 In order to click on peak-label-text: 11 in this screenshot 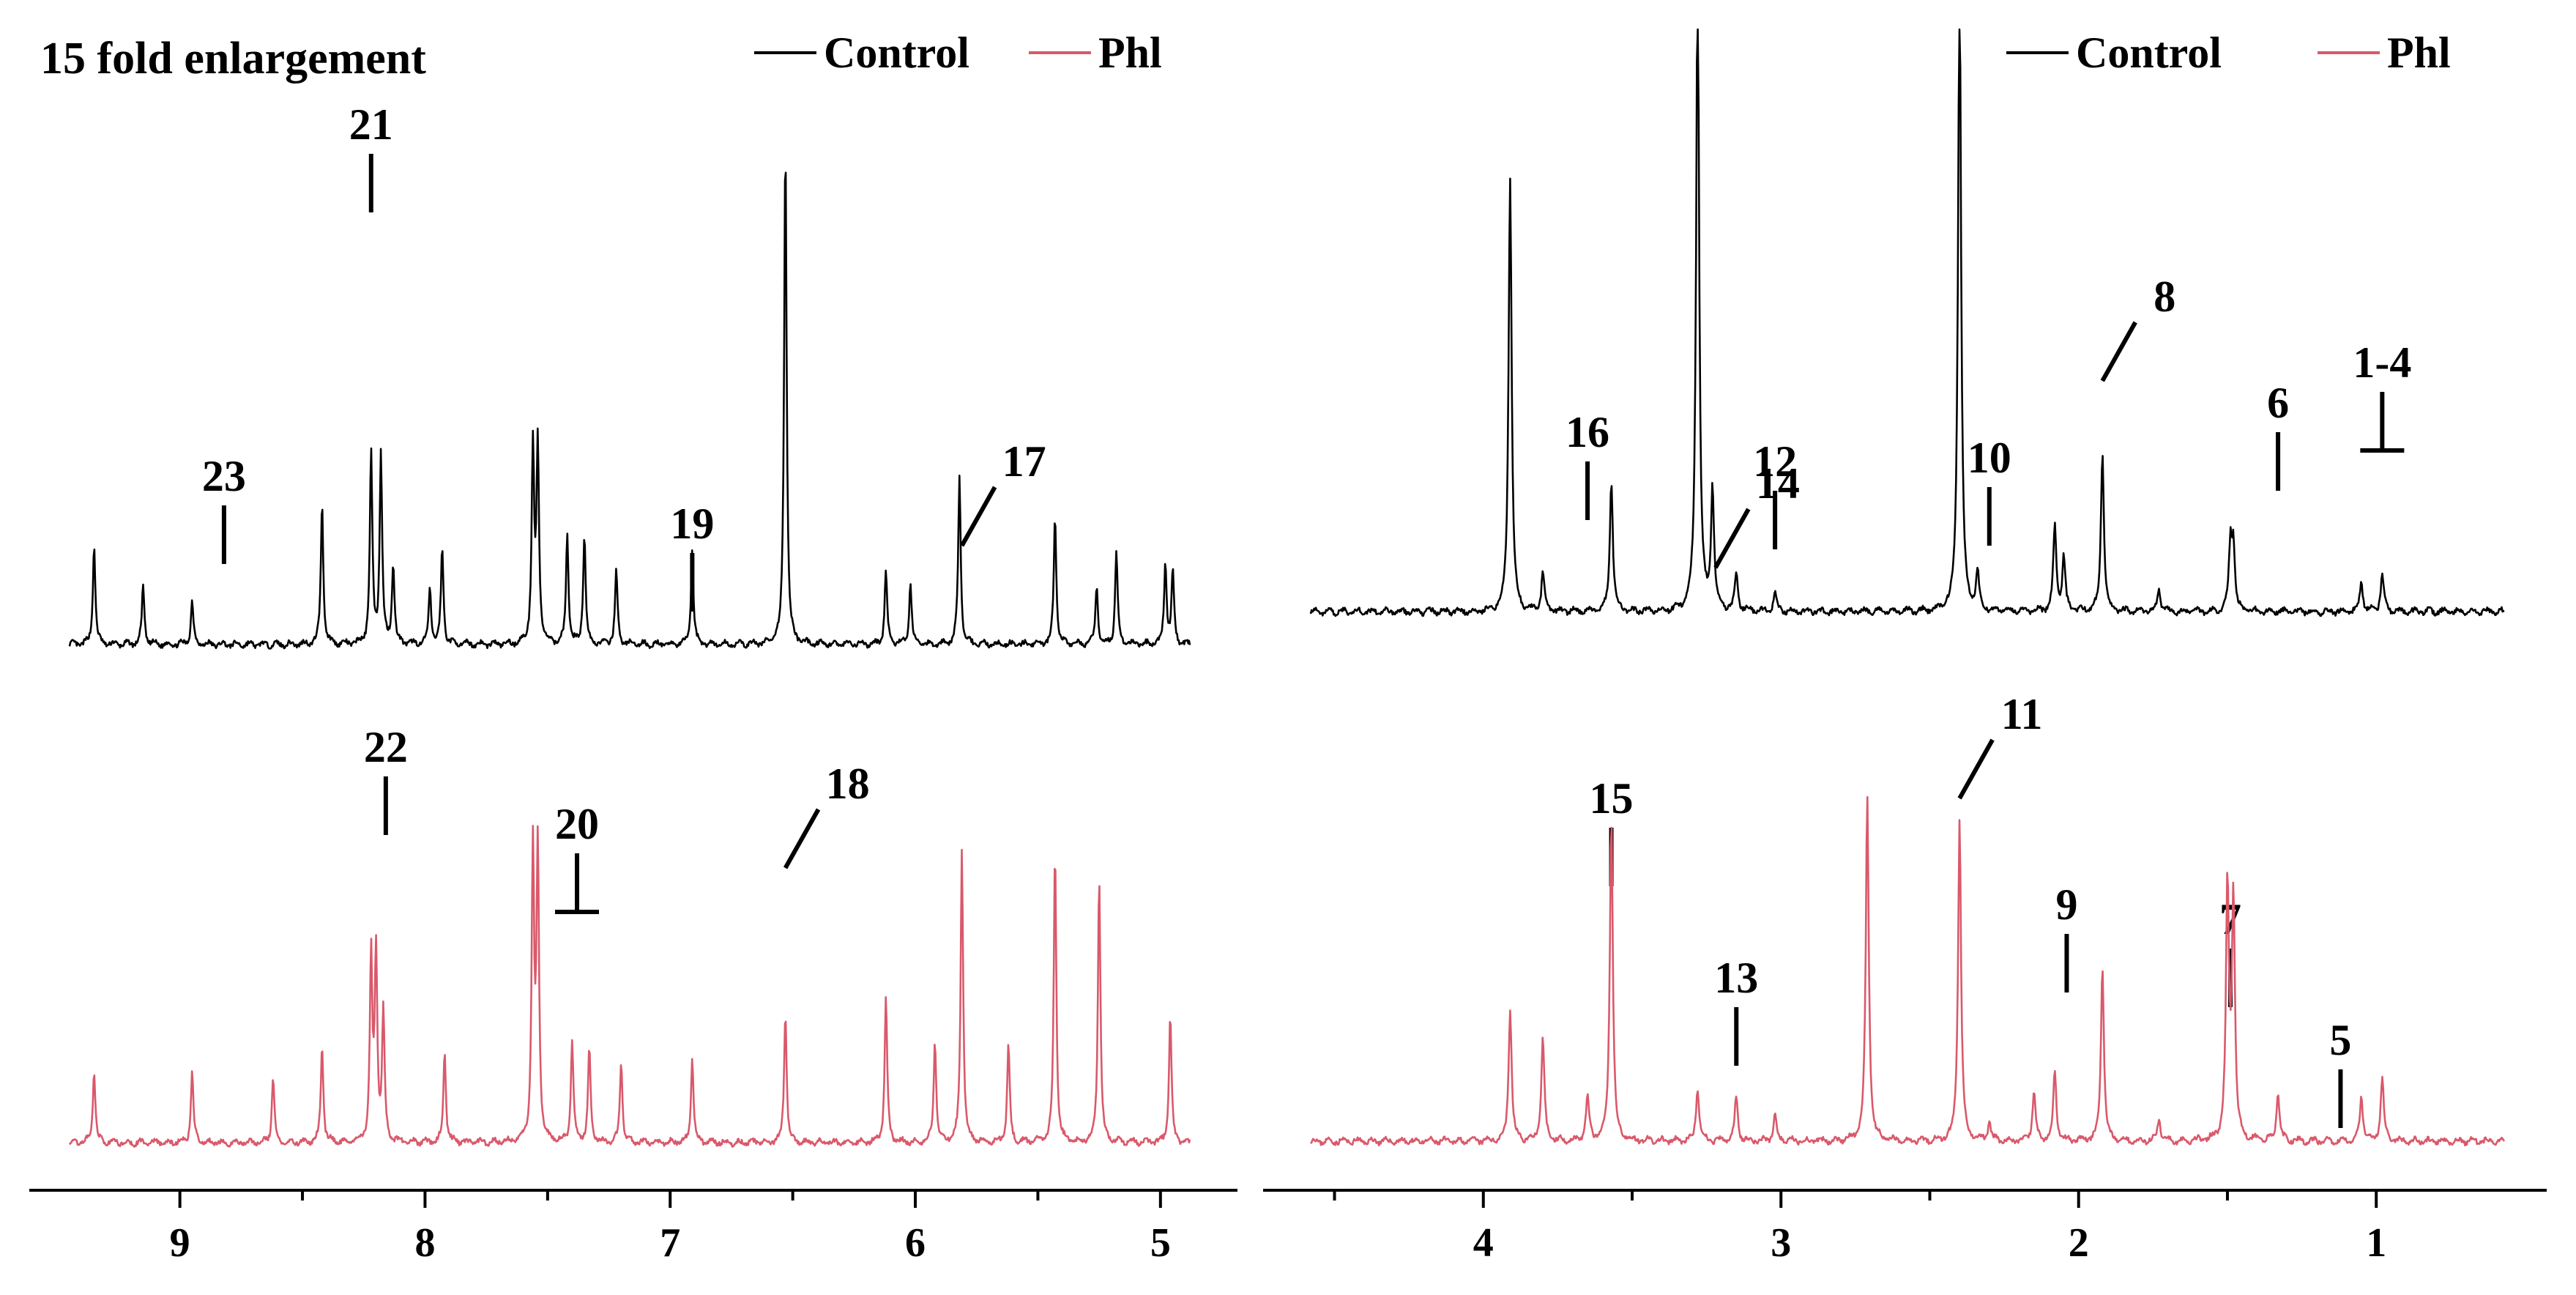, I will do `click(2022, 714)`.